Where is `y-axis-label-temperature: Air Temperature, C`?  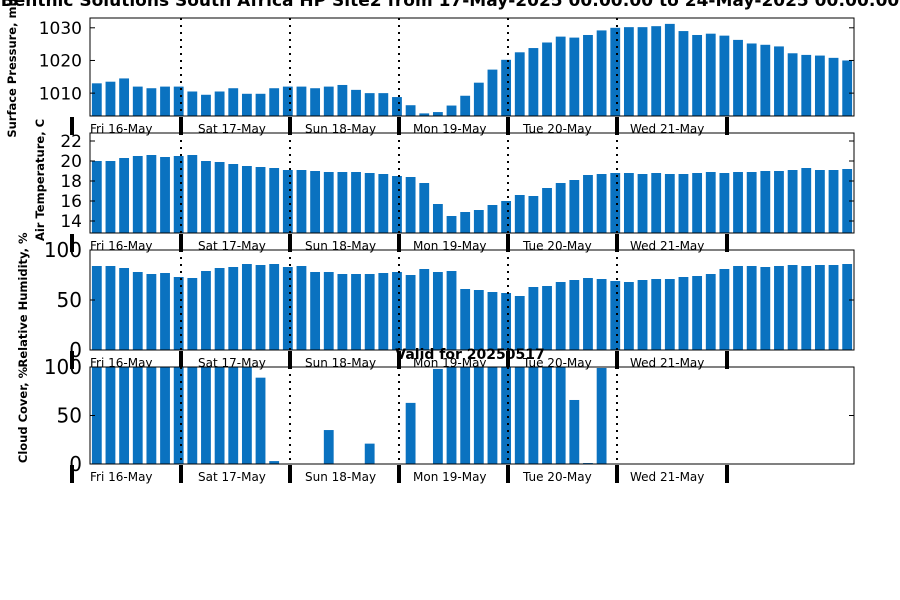 y-axis-label-temperature: Air Temperature, C is located at coordinates (40, 180).